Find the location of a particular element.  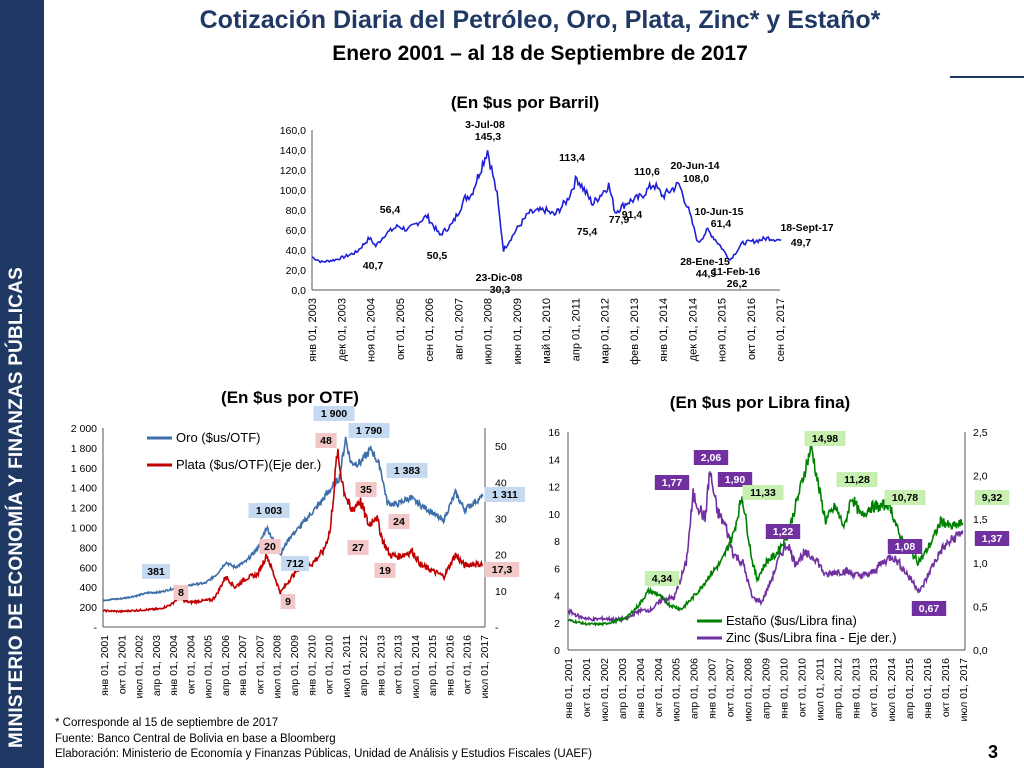

tin-x-tick: окт 01, 2007 is located at coordinates (731, 687).